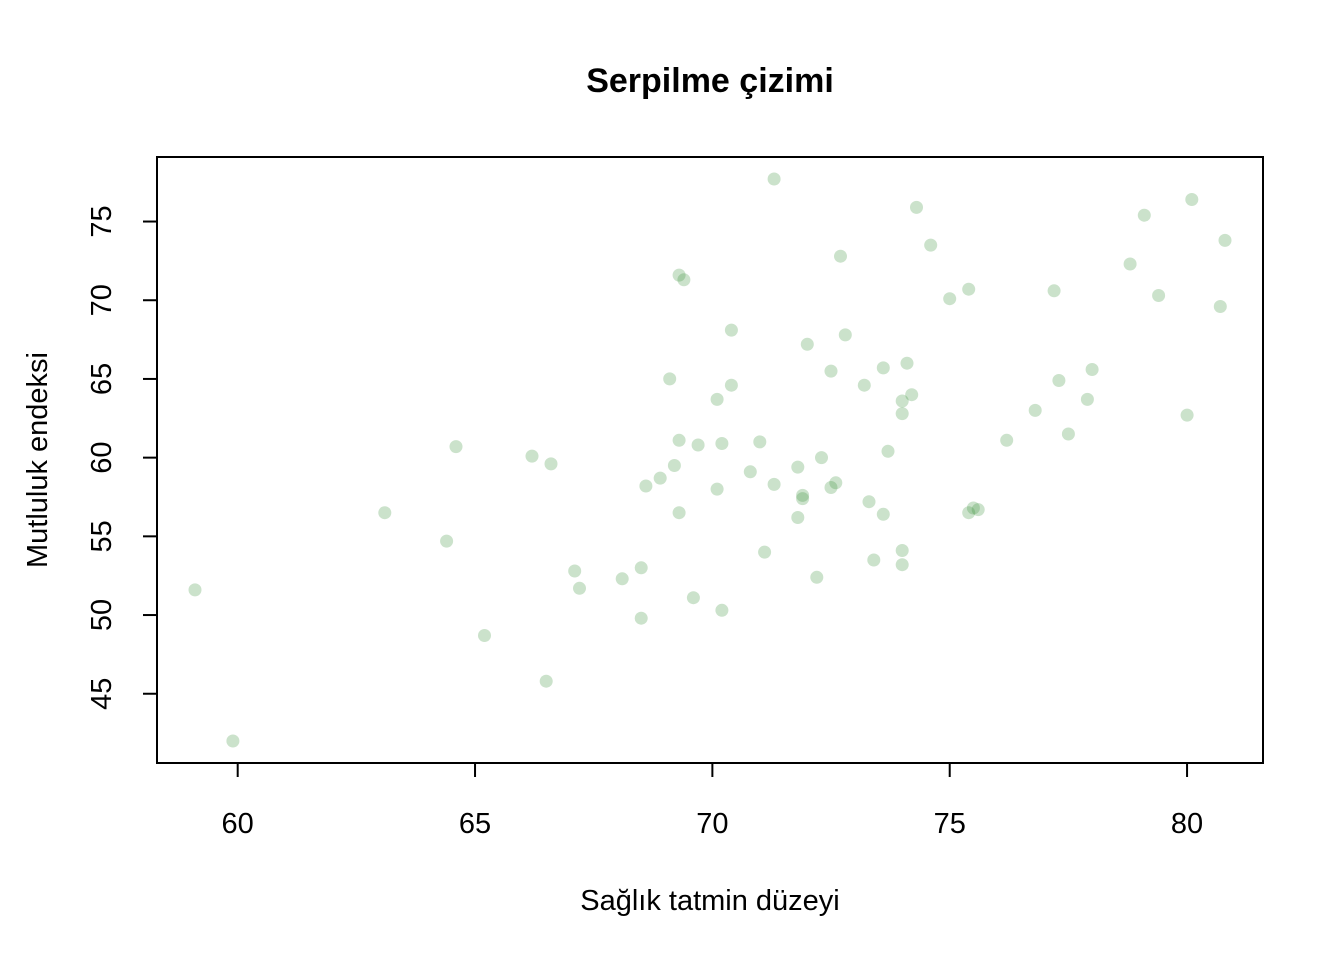 This screenshot has width=1344, height=960. What do you see at coordinates (475, 824) in the screenshot?
I see `x-tick-label: 65` at bounding box center [475, 824].